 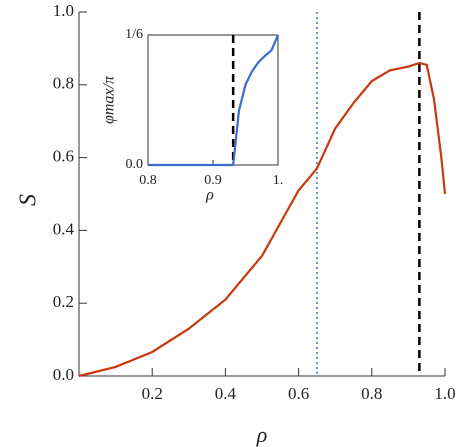 I want to click on x-tick-label: 0.2, so click(x=152, y=393).